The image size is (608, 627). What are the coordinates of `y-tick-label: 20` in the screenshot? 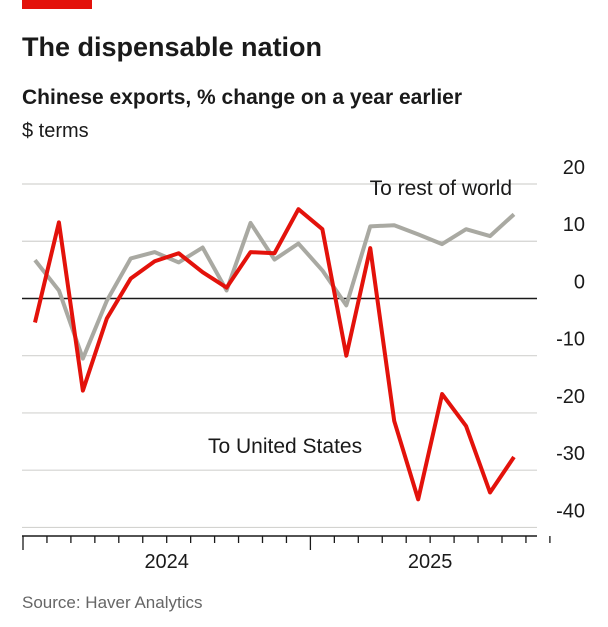 It's located at (574, 168).